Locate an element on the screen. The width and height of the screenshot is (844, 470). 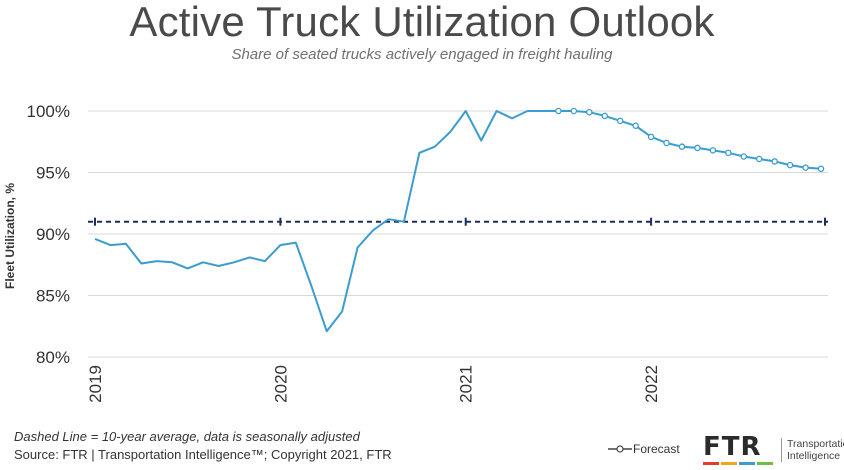
y-tick-label: 90% is located at coordinates (53, 234).